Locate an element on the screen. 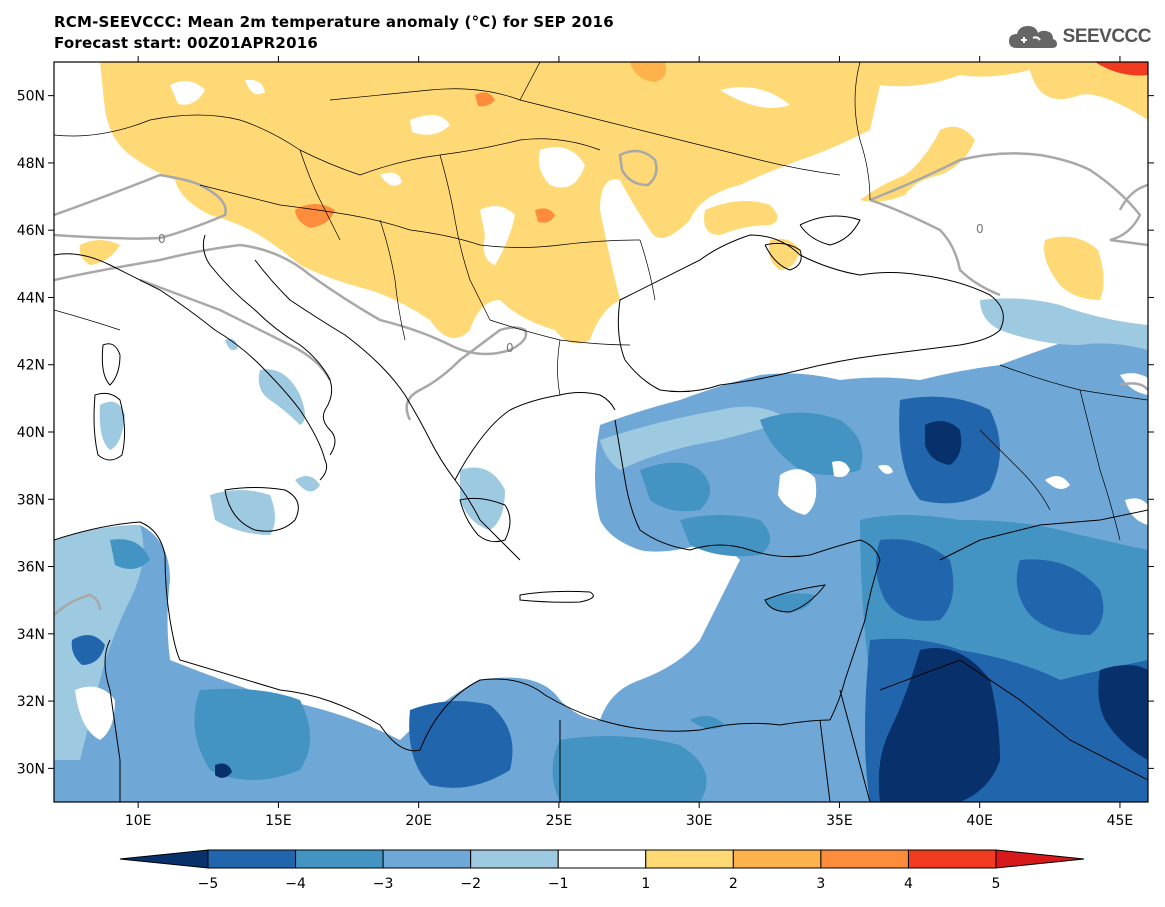  lon-tick-label: 15E is located at coordinates (278, 821).